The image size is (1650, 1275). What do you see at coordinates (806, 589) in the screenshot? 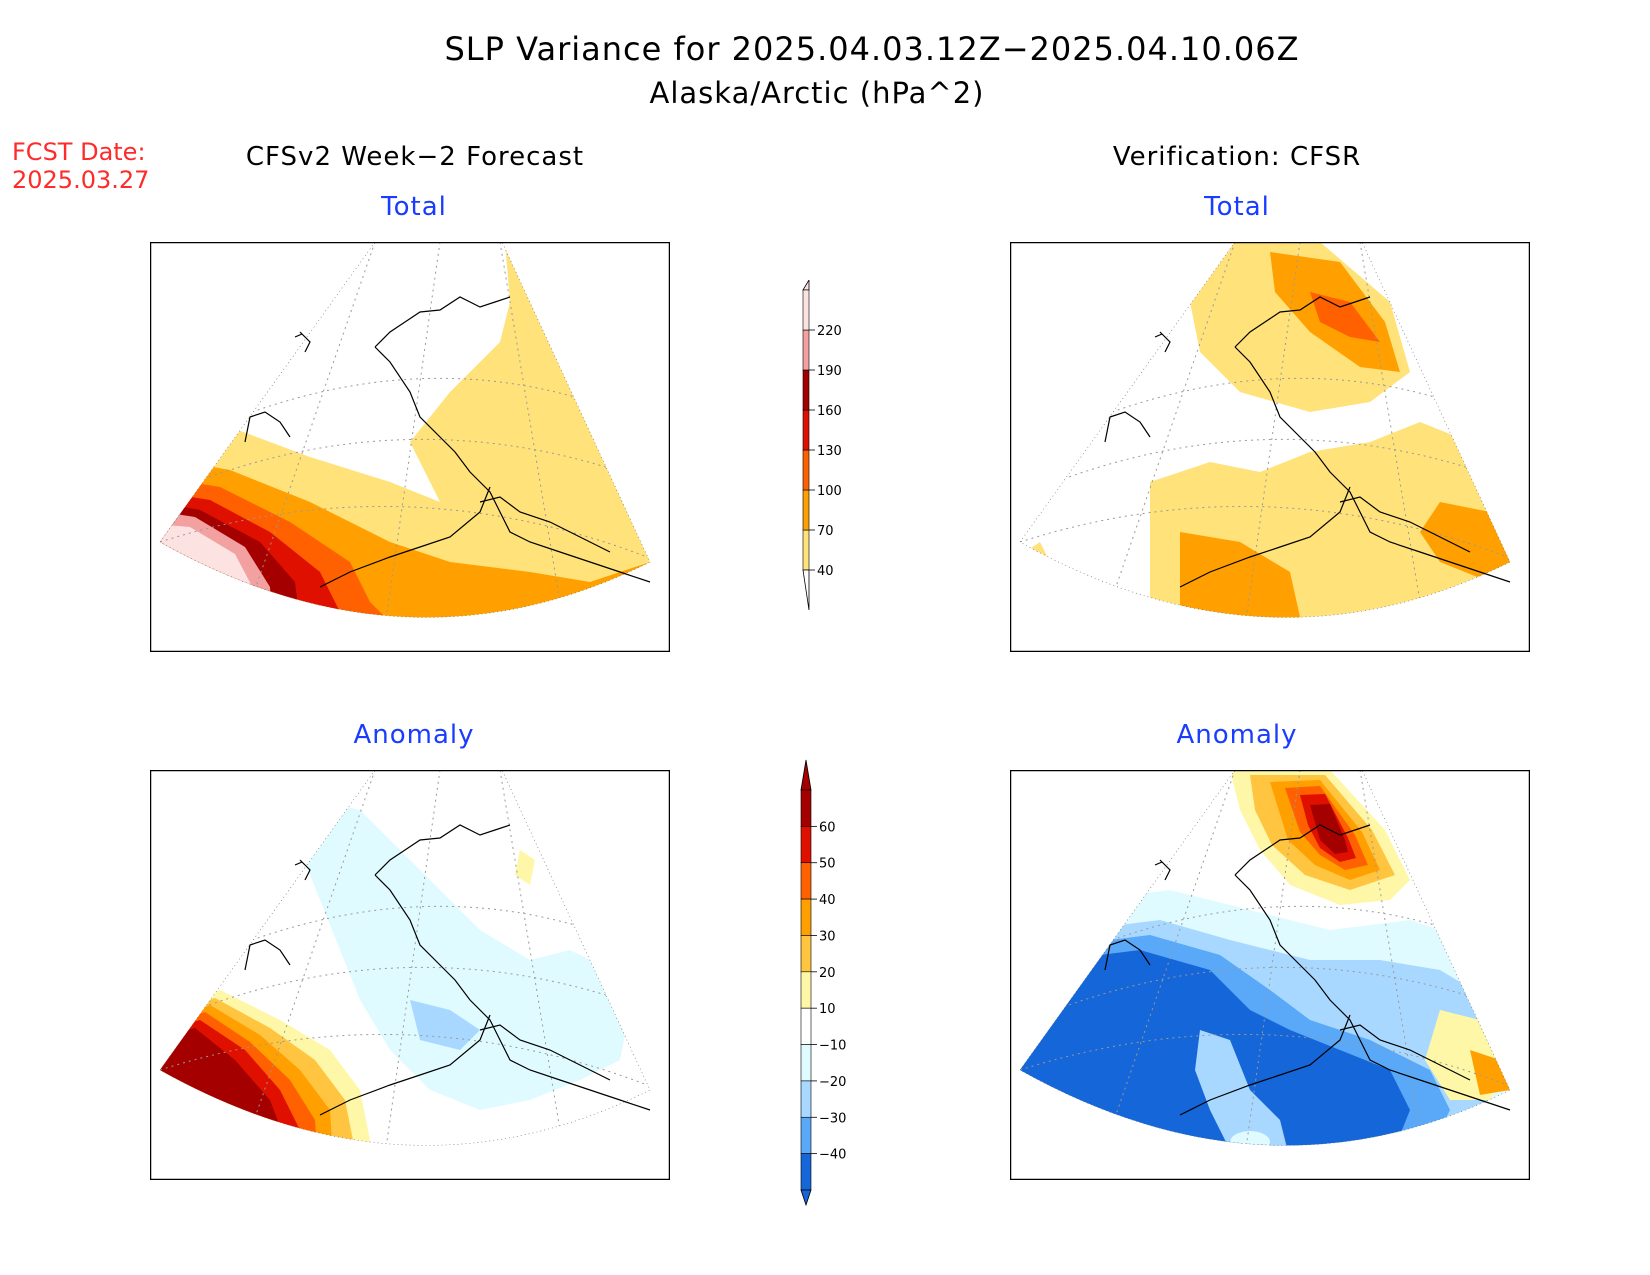
I see `colorbar-total-bottom-arrow` at bounding box center [806, 589].